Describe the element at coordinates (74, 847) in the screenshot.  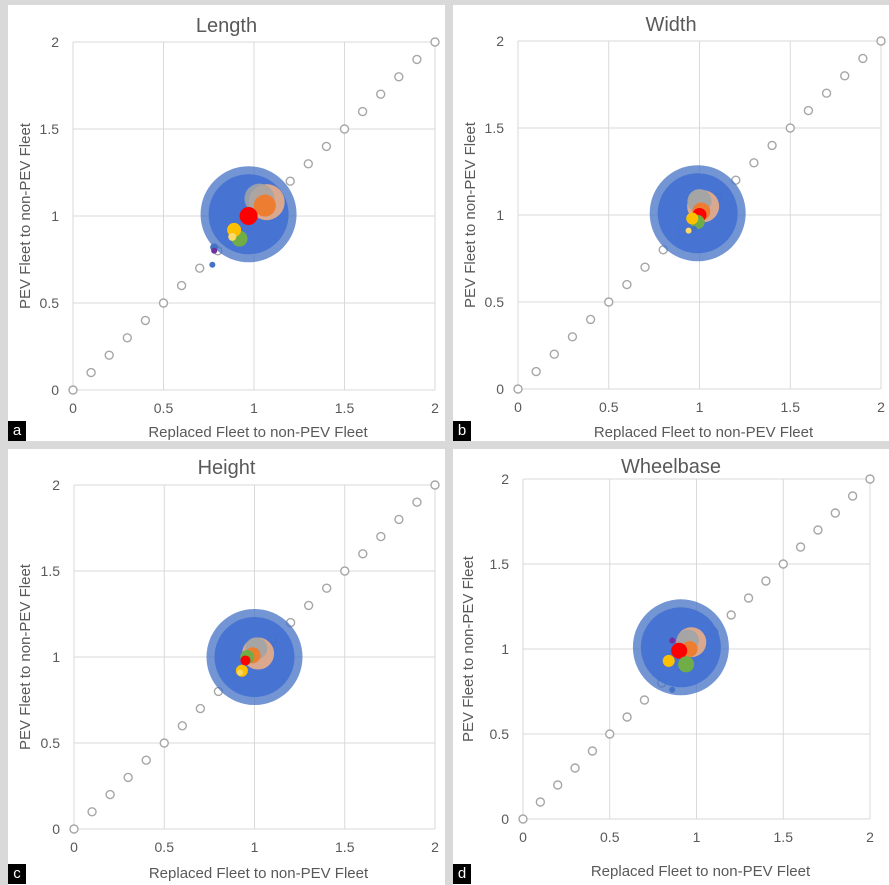
I see `chart-height-xtick-0: 0` at that location.